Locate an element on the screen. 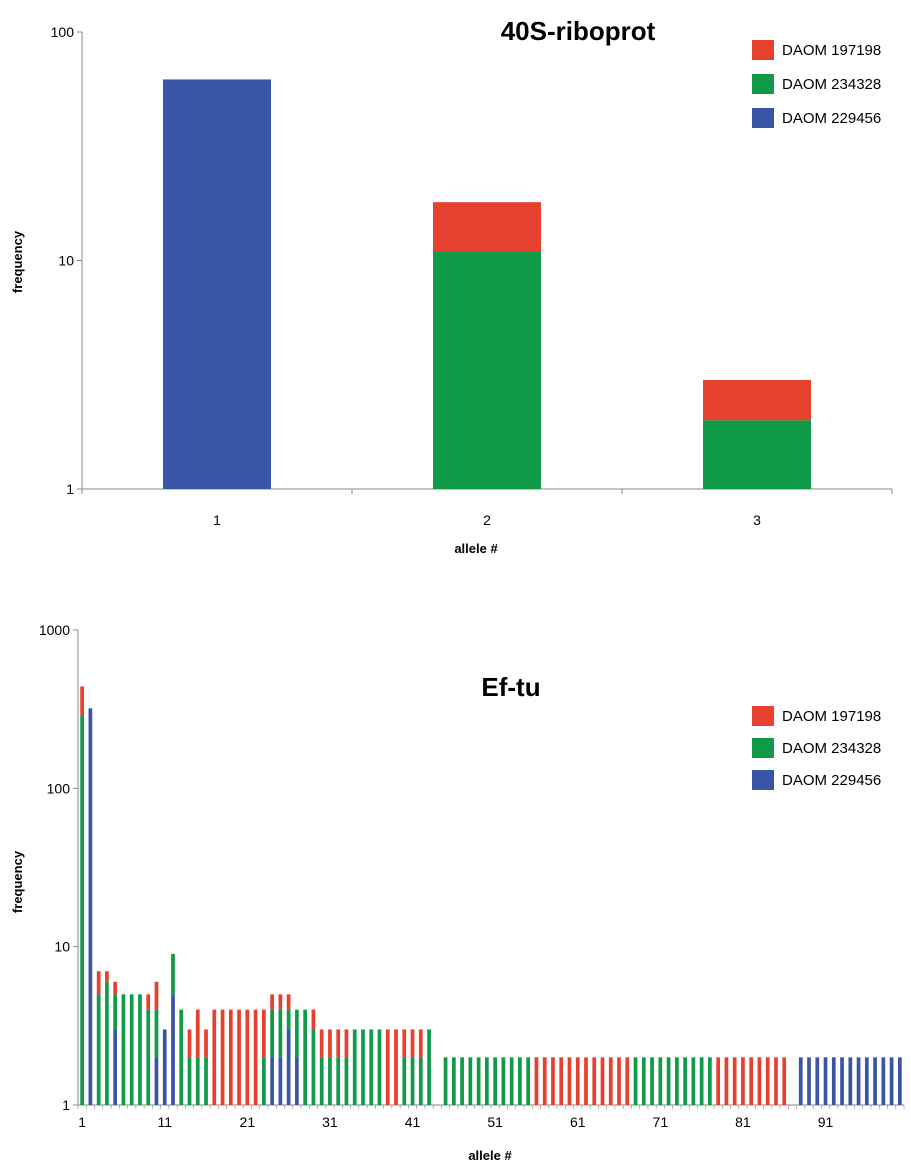 The image size is (911, 1165). x-tick-label: 3 is located at coordinates (757, 520).